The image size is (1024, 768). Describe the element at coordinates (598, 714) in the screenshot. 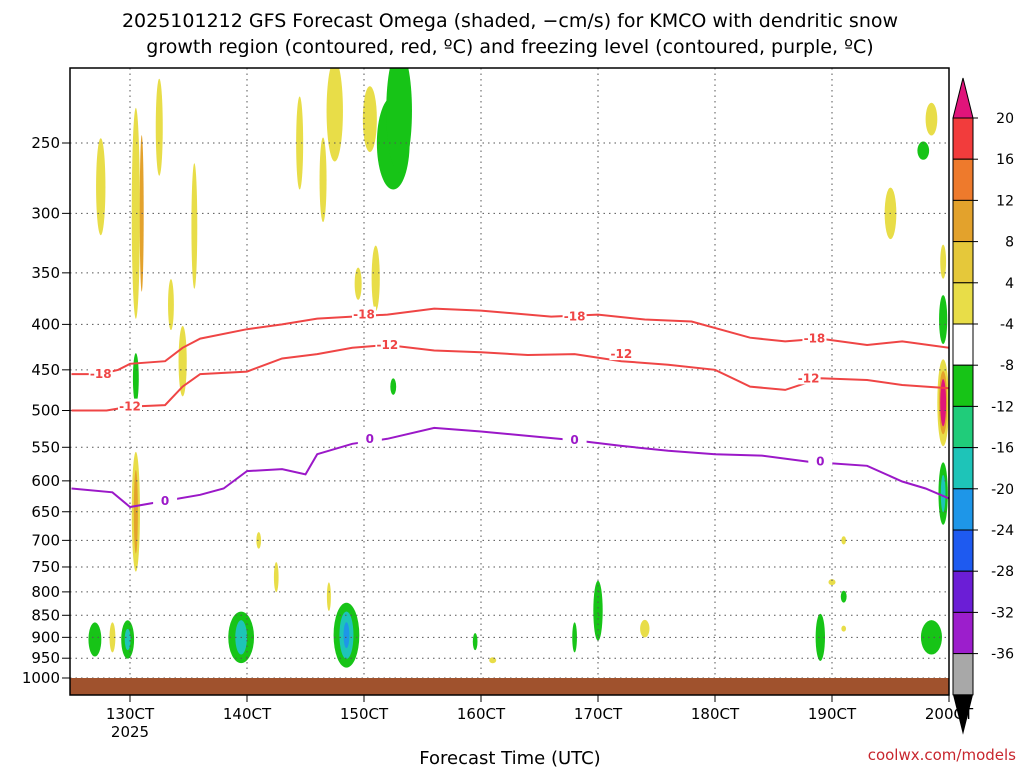

I see `x-tick-label: 170CT` at that location.